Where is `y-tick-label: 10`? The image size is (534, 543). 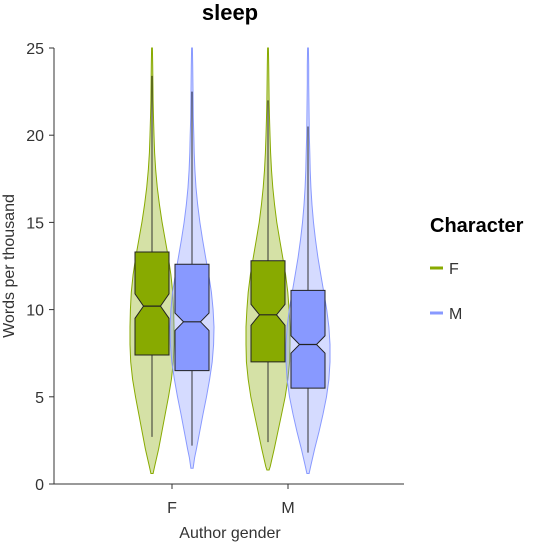
y-tick-label: 10 is located at coordinates (35, 311).